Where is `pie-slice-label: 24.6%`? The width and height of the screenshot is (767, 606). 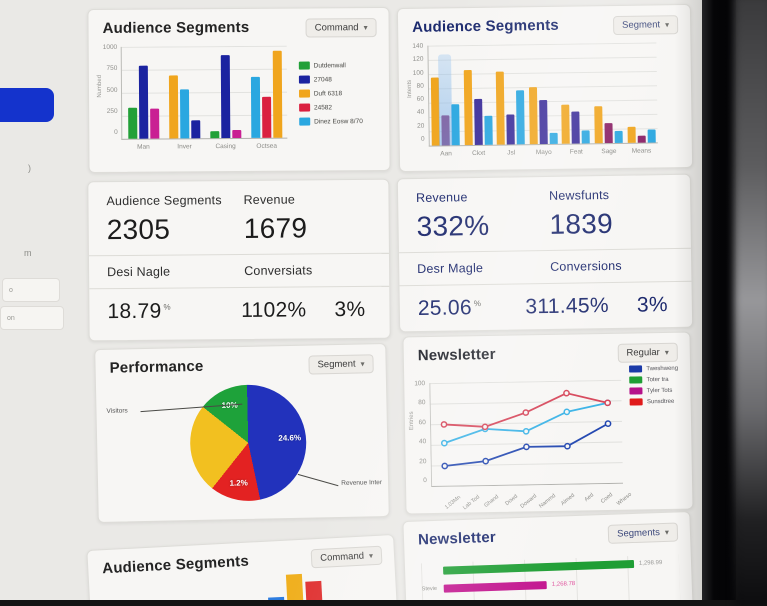 pie-slice-label: 24.6% is located at coordinates (290, 438).